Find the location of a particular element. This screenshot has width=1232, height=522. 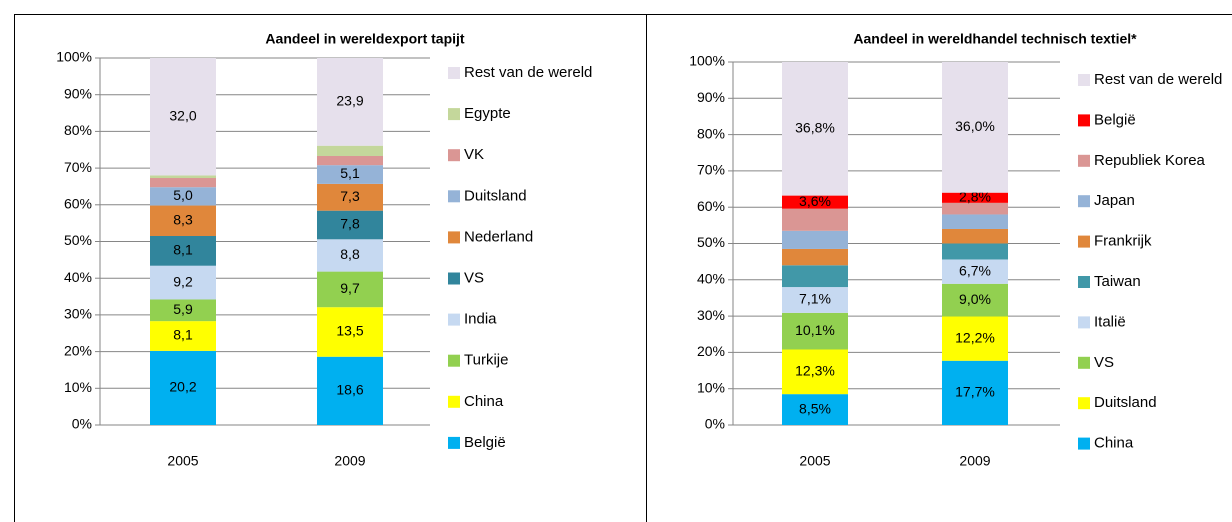

legend-label: Taiwan is located at coordinates (1117, 281).